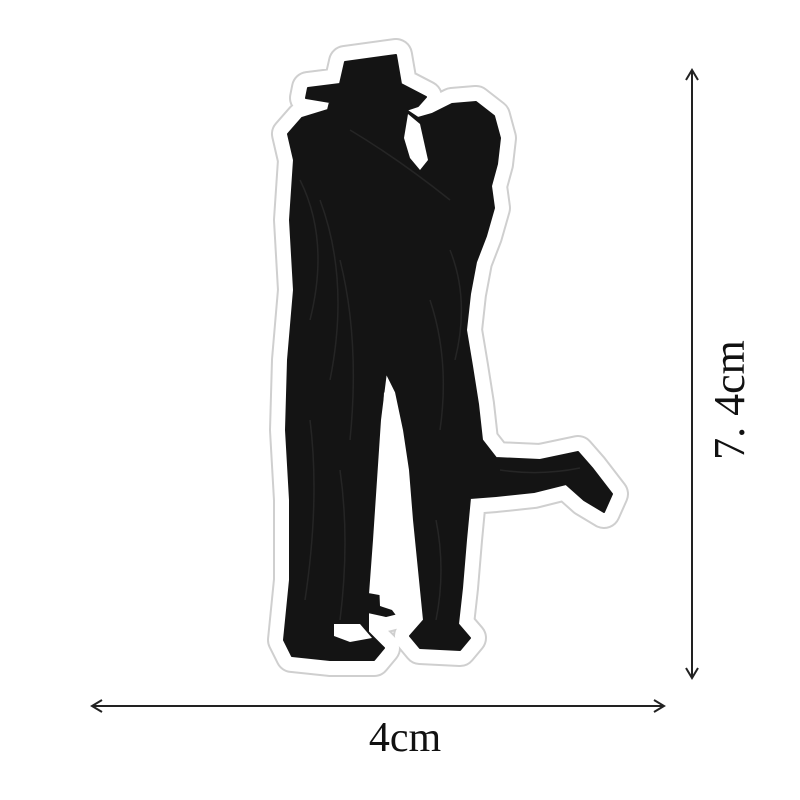 Image resolution: width=800 pixels, height=800 pixels. What do you see at coordinates (692, 374) in the screenshot?
I see `height-dimension-arrow` at bounding box center [692, 374].